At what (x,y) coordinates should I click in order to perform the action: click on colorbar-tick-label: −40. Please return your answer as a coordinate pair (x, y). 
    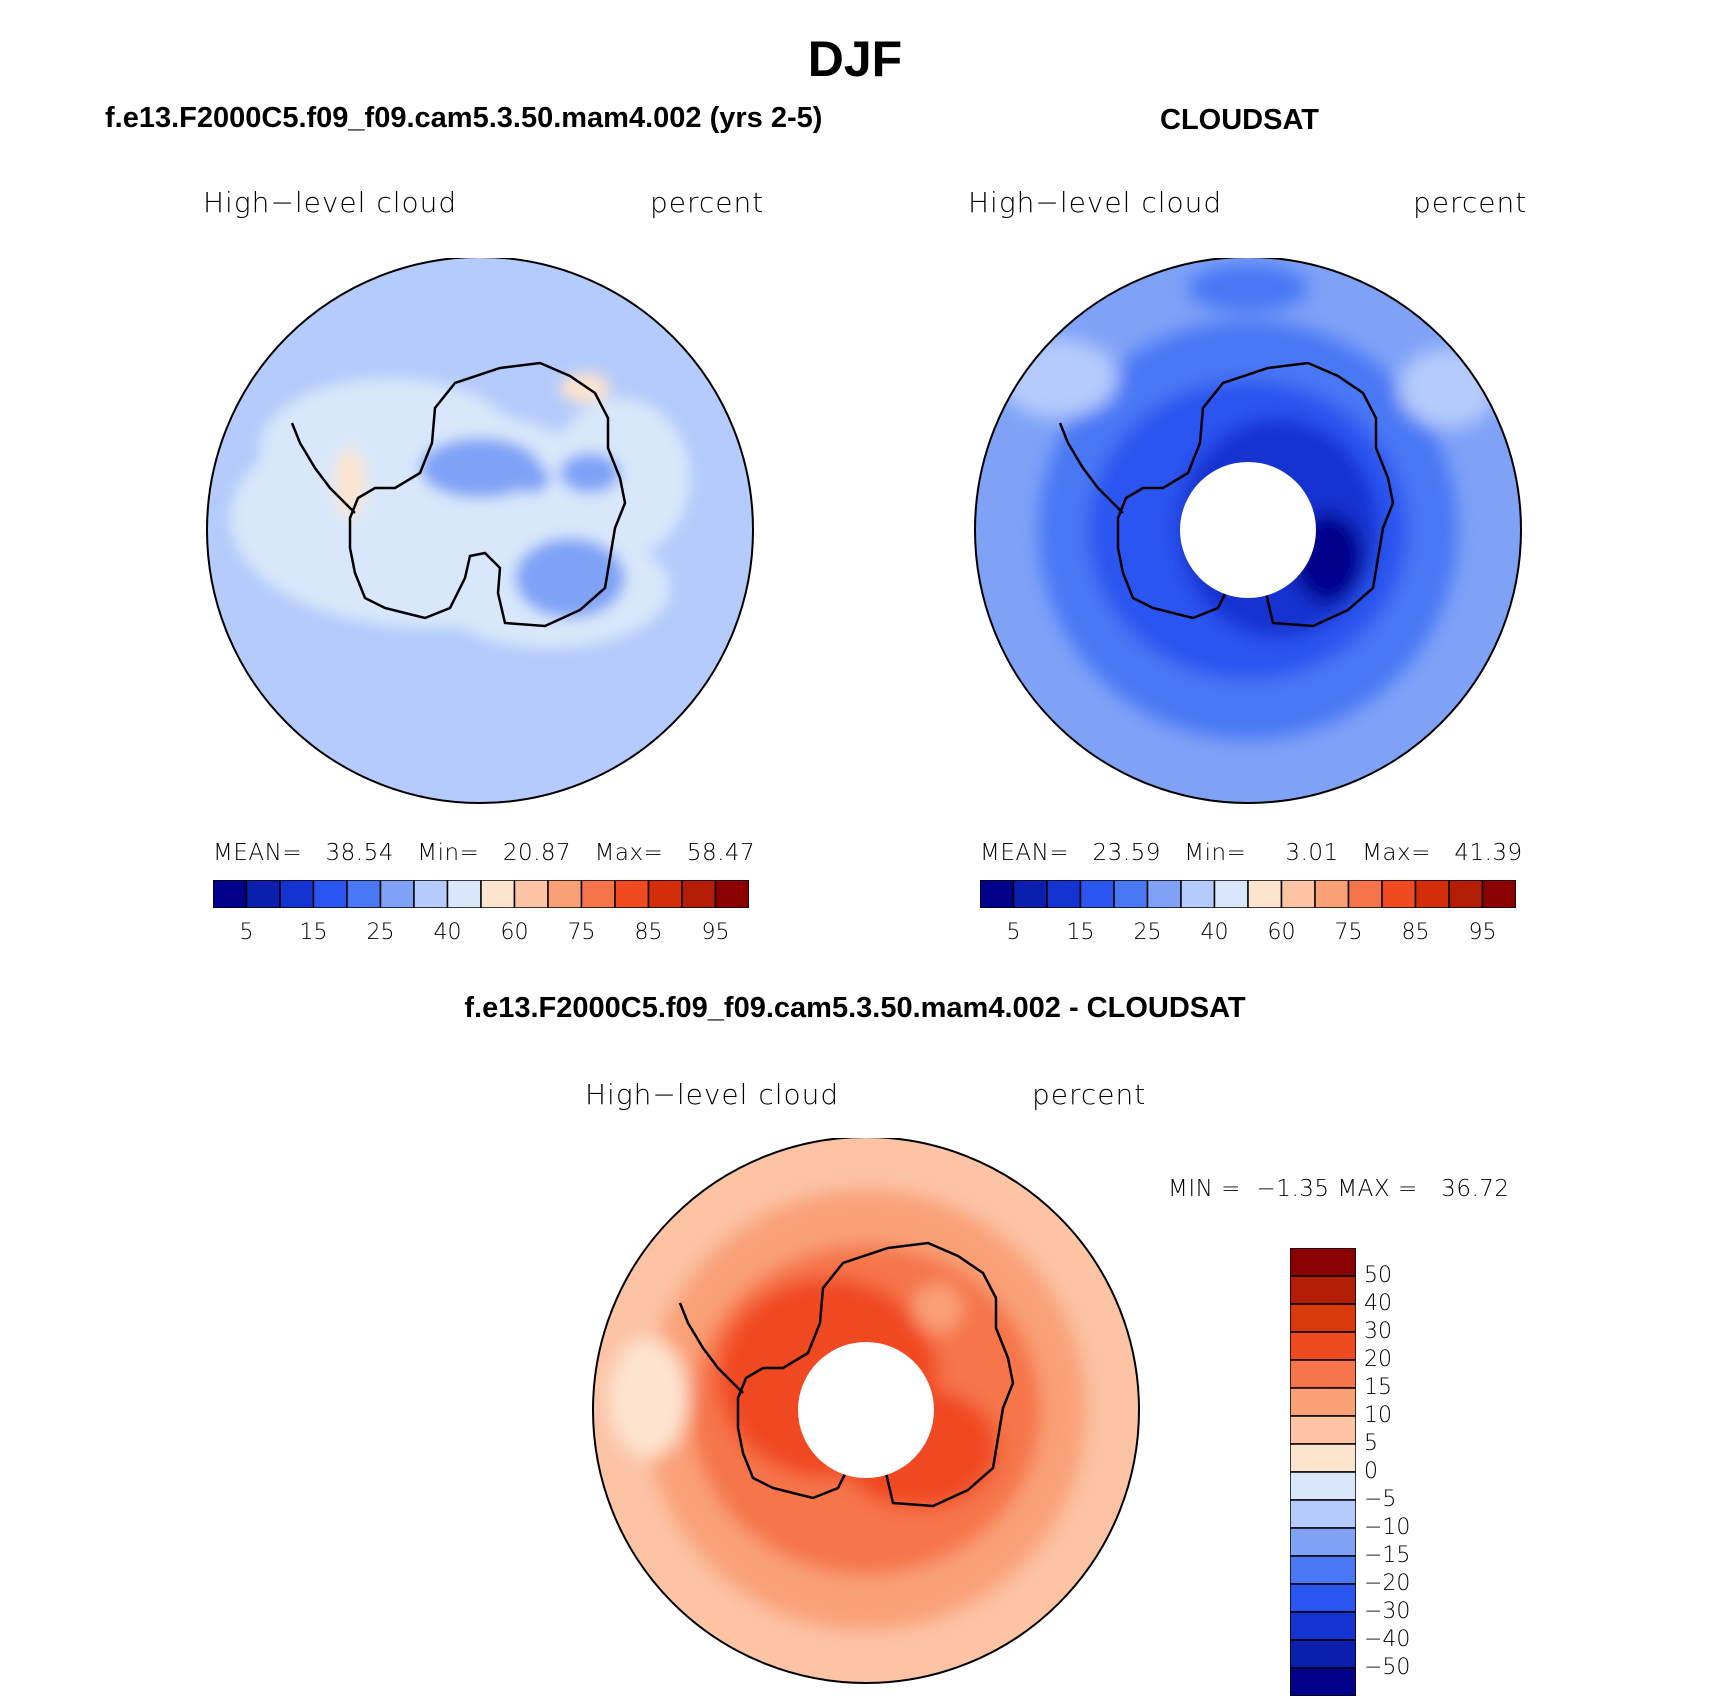
    Looking at the image, I should click on (1387, 1639).